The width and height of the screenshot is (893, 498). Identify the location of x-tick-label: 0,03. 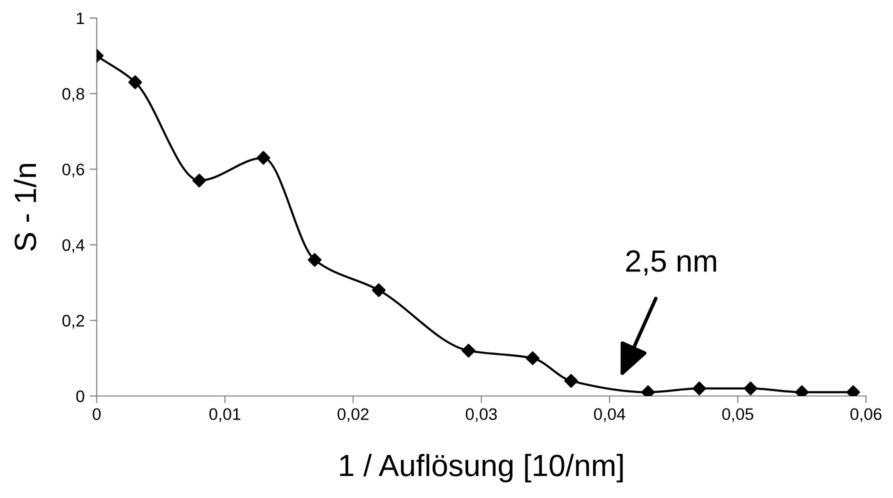
(481, 415).